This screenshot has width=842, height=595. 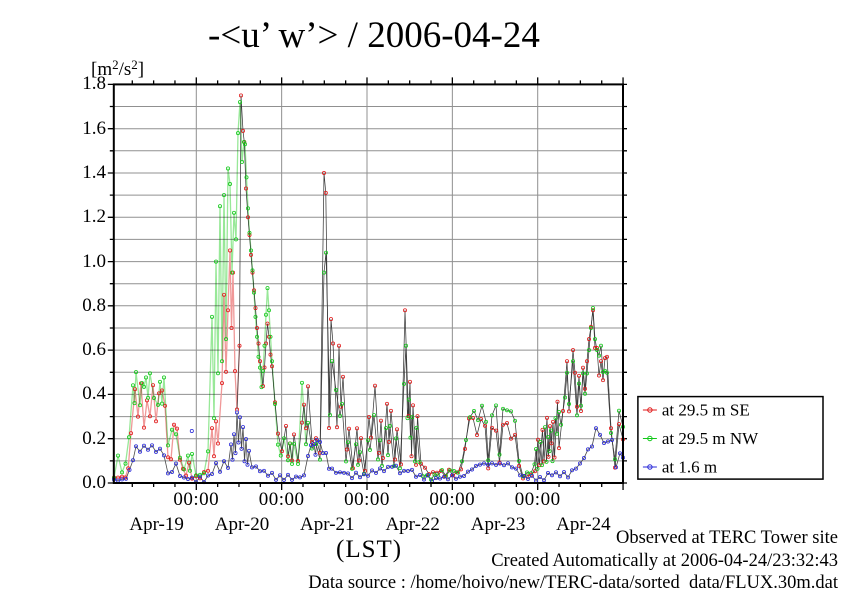 What do you see at coordinates (706, 410) in the screenshot?
I see `svg-text: at 29.5 m SE` at bounding box center [706, 410].